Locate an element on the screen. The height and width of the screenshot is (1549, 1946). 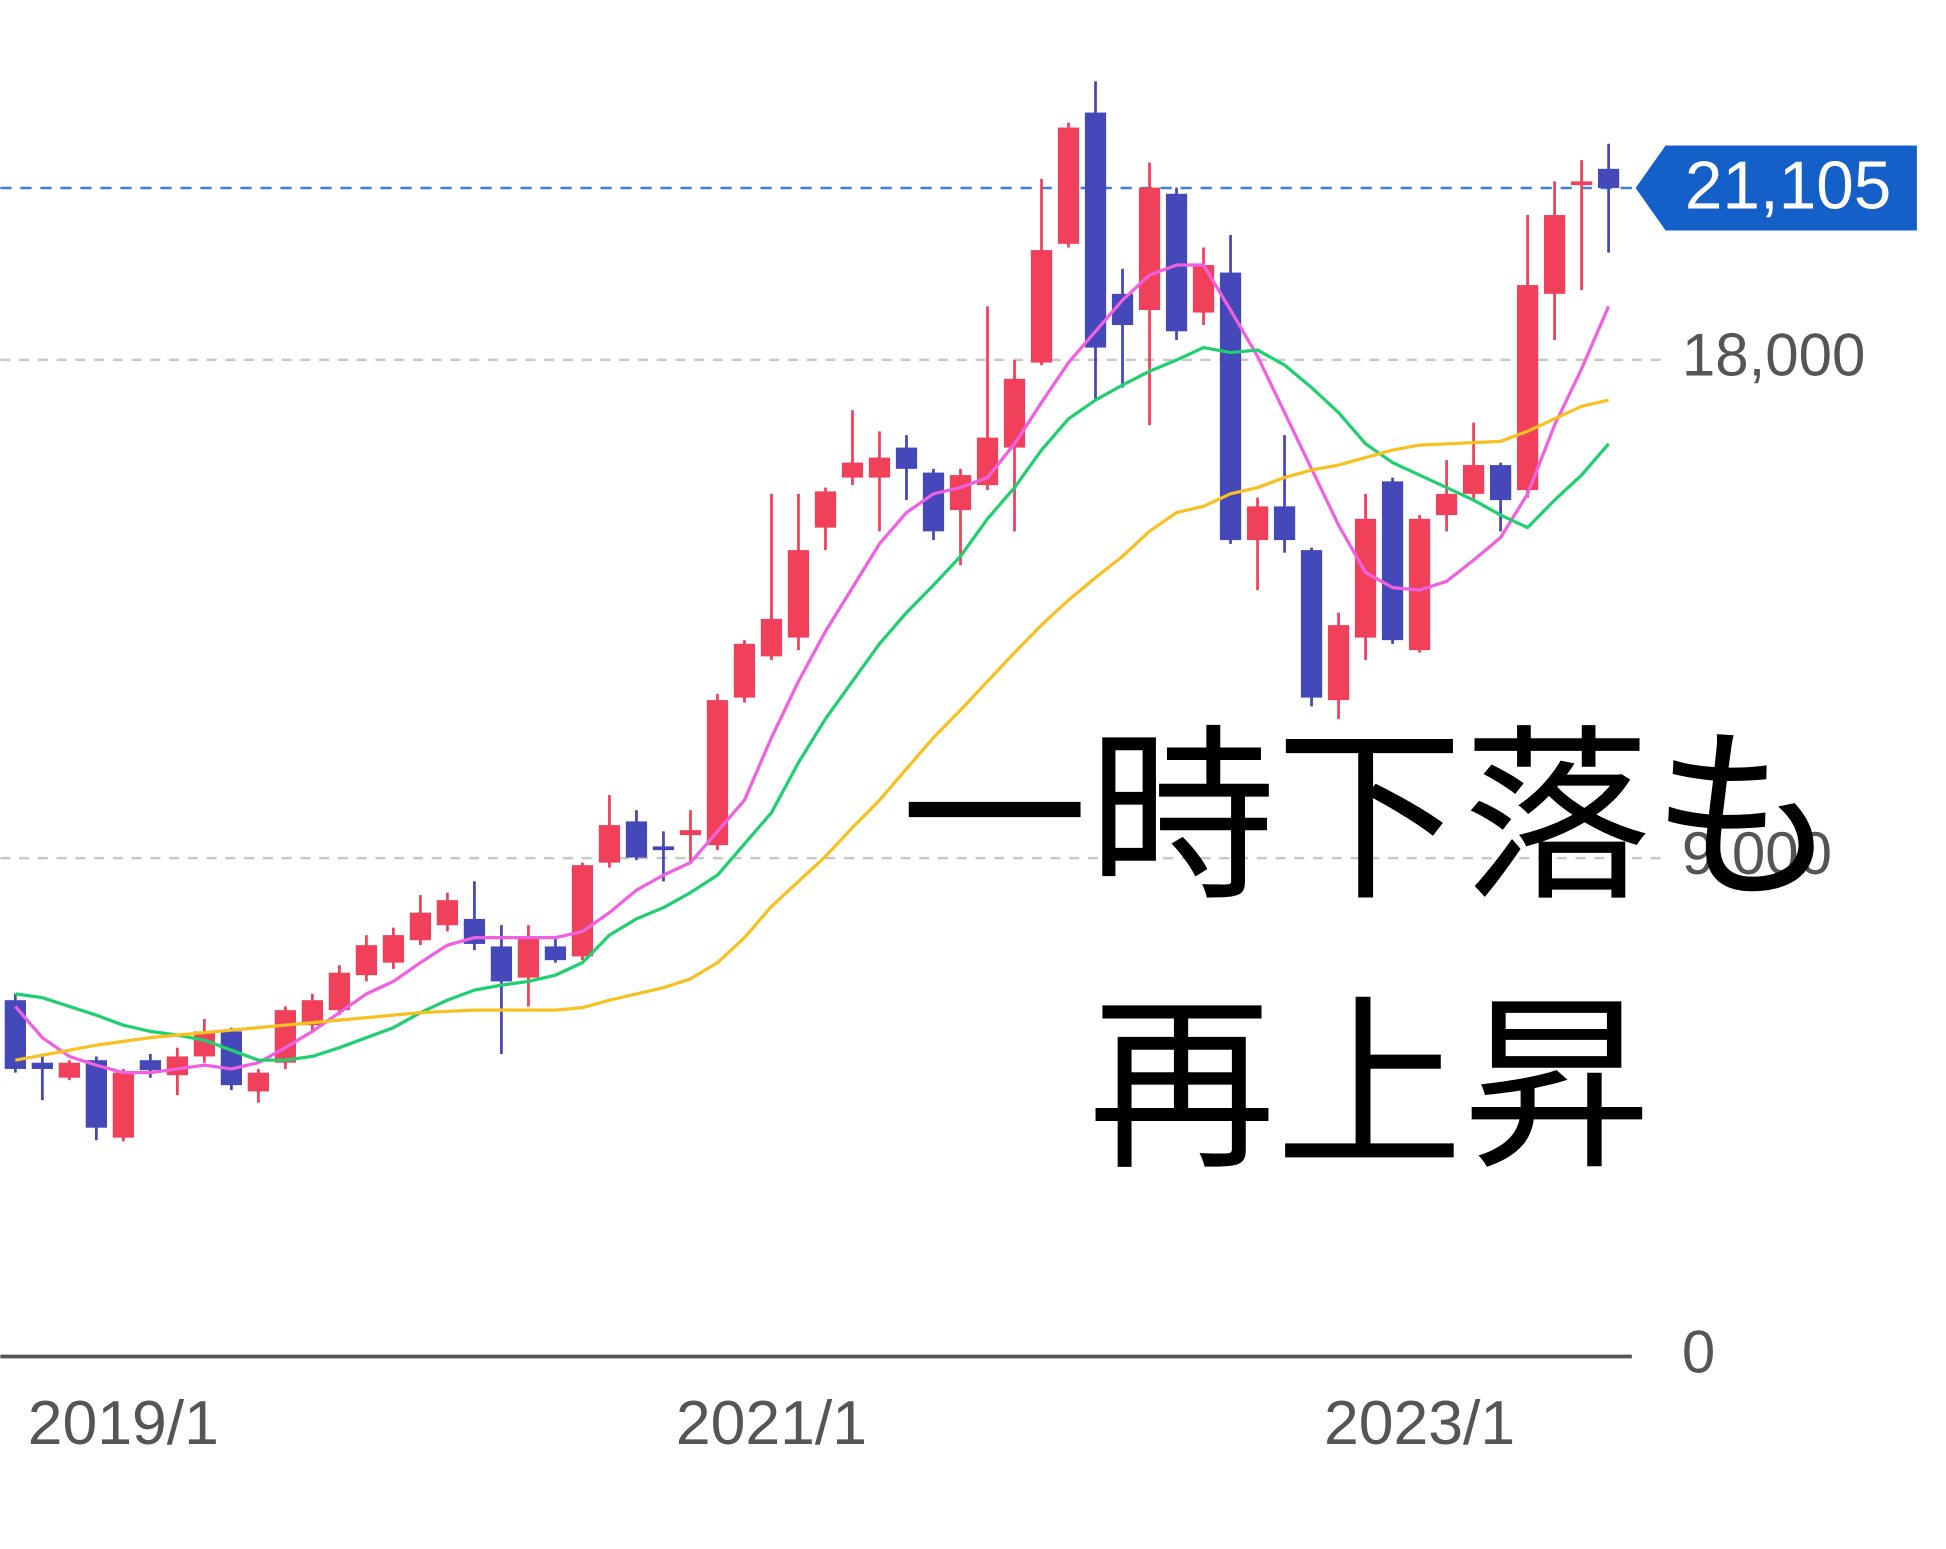
y-tick-label: 0 is located at coordinates (1698, 1351).